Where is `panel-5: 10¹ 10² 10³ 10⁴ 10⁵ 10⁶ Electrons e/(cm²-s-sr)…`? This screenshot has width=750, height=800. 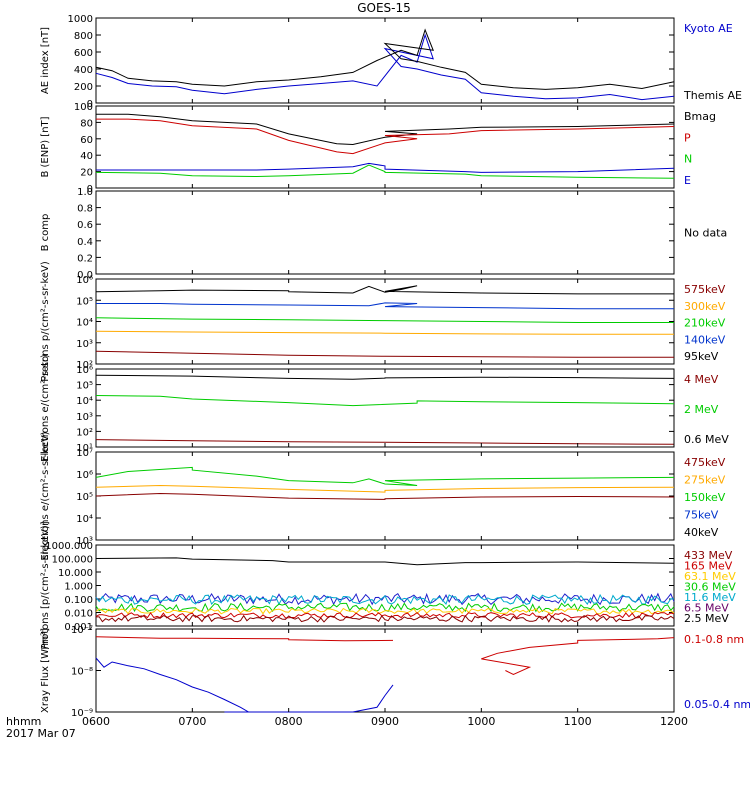 panel-5: 10¹ 10² 10³ 10⁴ 10⁵ 10⁶ Electrons e/(cm²-s-sr)… is located at coordinates (384, 408).